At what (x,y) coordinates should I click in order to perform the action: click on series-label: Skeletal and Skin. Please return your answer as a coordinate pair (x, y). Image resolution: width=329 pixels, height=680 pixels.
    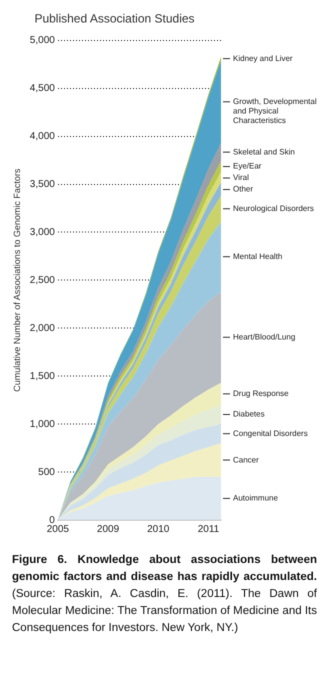
    Looking at the image, I should click on (264, 151).